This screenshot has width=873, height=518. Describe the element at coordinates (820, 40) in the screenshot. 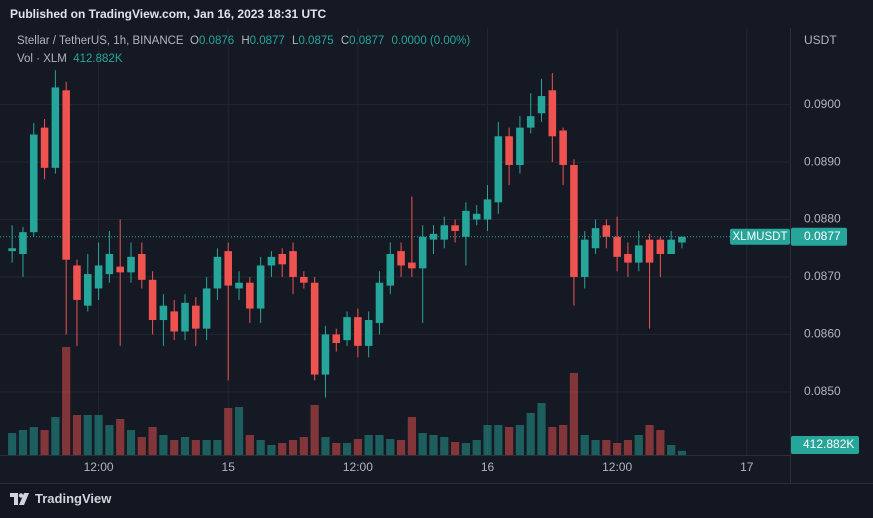

I see `currency-label: USDT` at that location.